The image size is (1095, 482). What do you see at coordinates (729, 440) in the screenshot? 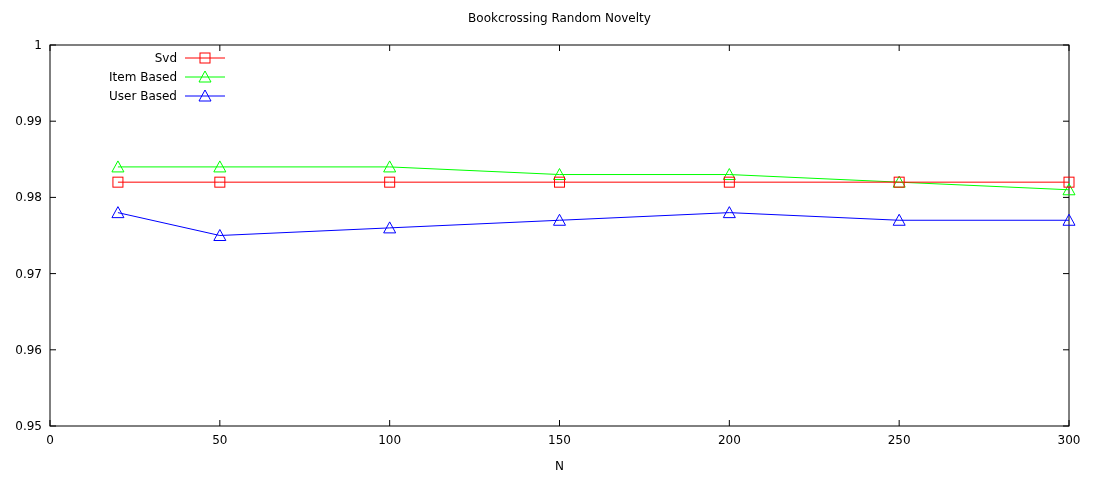
I see `x-tick-label: 200` at bounding box center [729, 440].